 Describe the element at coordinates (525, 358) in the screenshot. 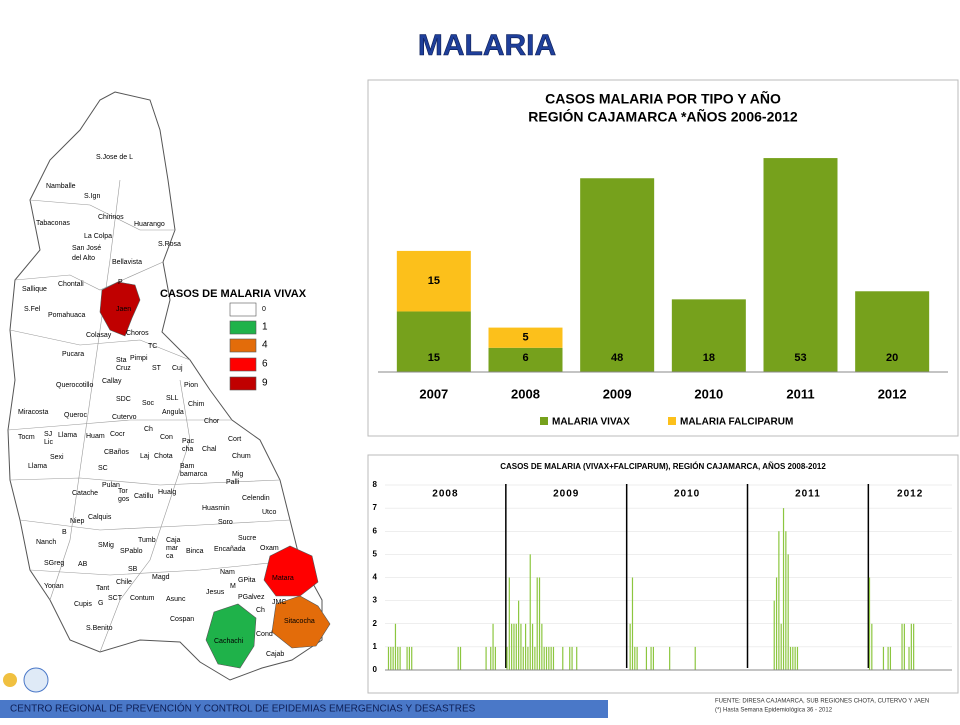

I see `data-label: 6` at that location.